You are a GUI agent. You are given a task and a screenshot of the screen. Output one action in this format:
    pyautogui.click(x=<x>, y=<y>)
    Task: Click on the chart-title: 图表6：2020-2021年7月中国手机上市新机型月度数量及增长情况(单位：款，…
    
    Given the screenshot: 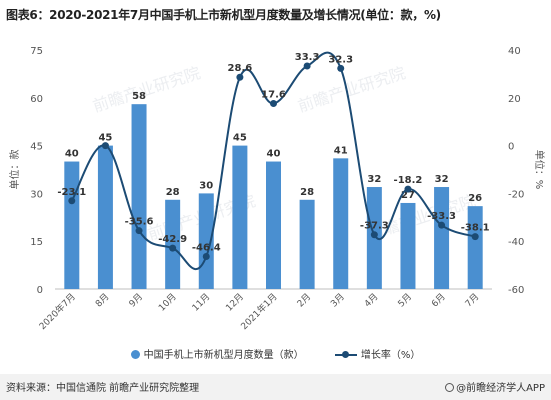 What is the action you would take?
    pyautogui.click(x=223, y=15)
    